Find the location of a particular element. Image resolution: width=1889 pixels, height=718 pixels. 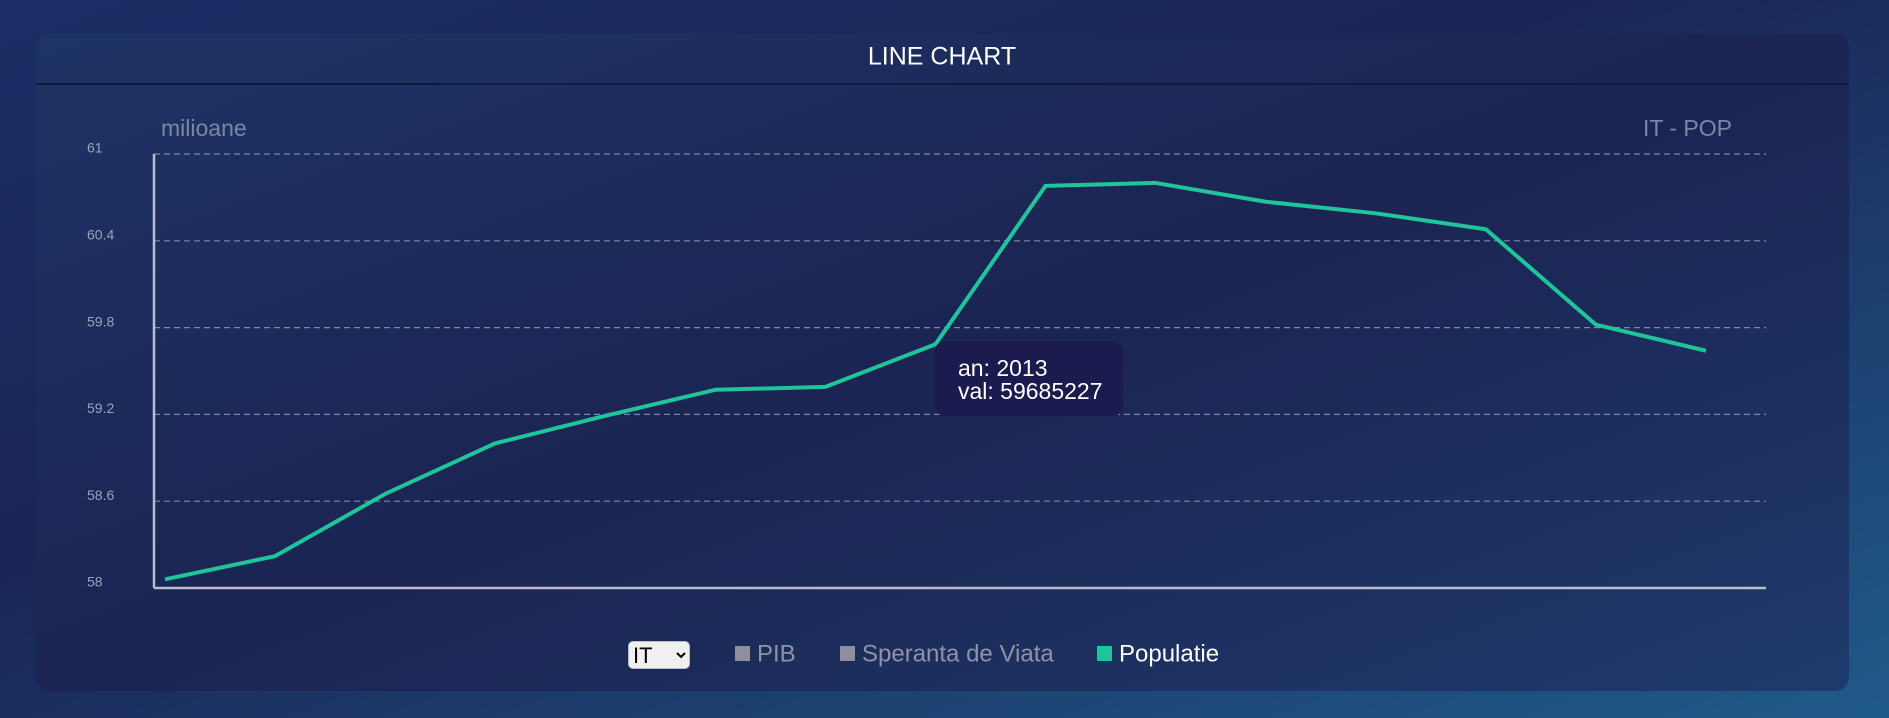

tooltip-box is located at coordinates (1029, 378).